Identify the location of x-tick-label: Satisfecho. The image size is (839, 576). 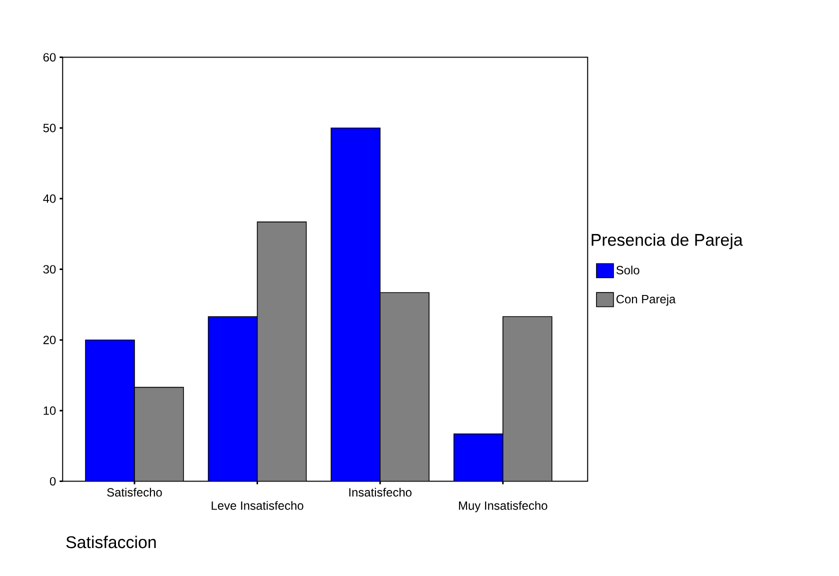
(134, 492).